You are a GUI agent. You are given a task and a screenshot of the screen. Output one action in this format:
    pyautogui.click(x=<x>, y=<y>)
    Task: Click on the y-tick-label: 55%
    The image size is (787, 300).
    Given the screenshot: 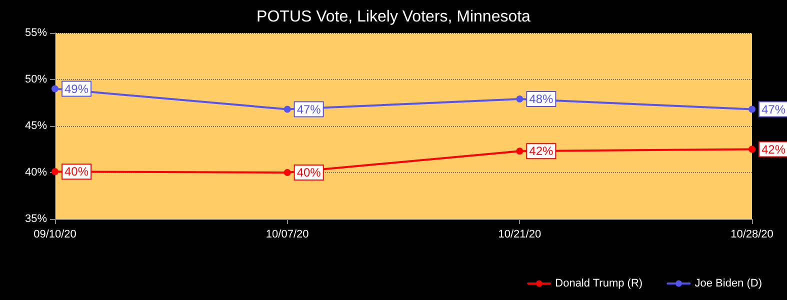 What is the action you would take?
    pyautogui.click(x=36, y=33)
    